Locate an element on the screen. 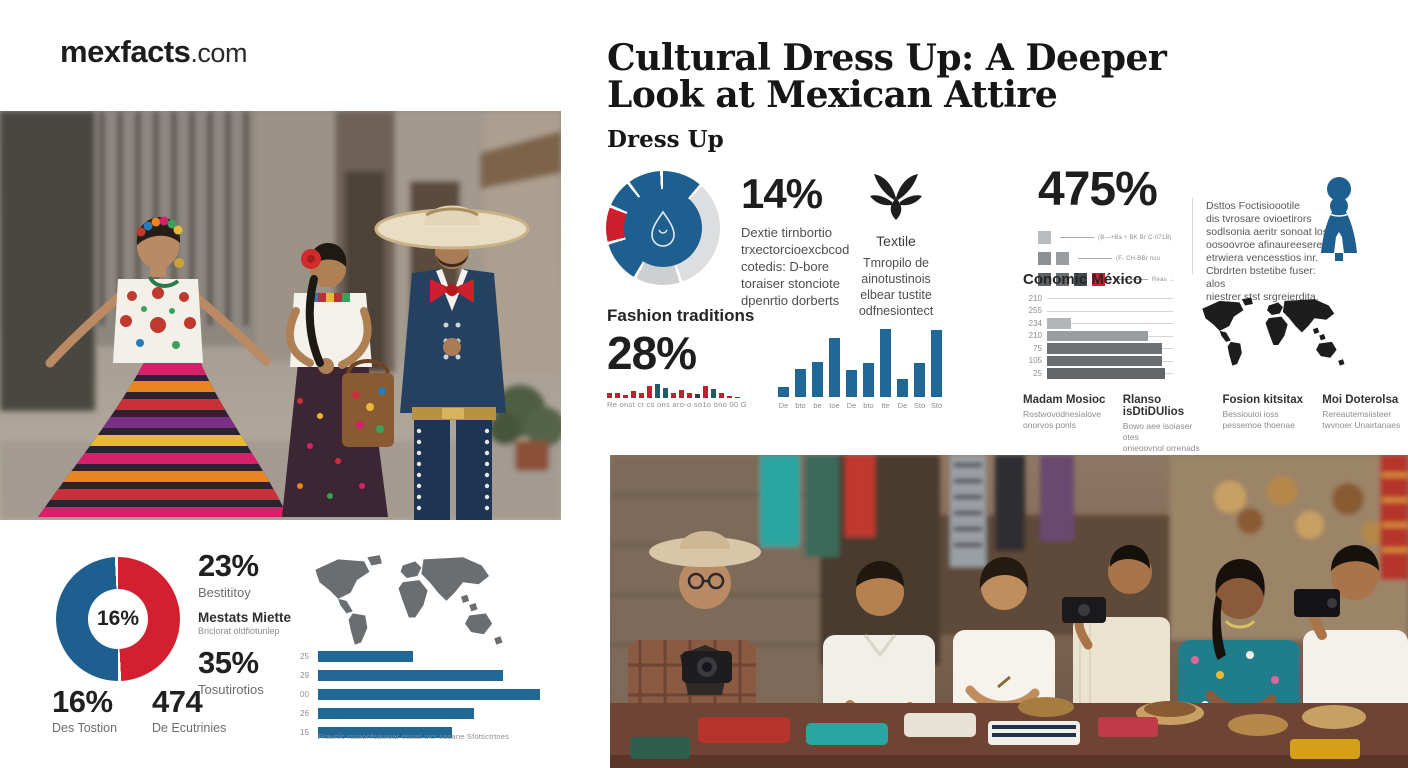 The image size is (1408, 768). bar-row: 29 is located at coordinates (431, 675).